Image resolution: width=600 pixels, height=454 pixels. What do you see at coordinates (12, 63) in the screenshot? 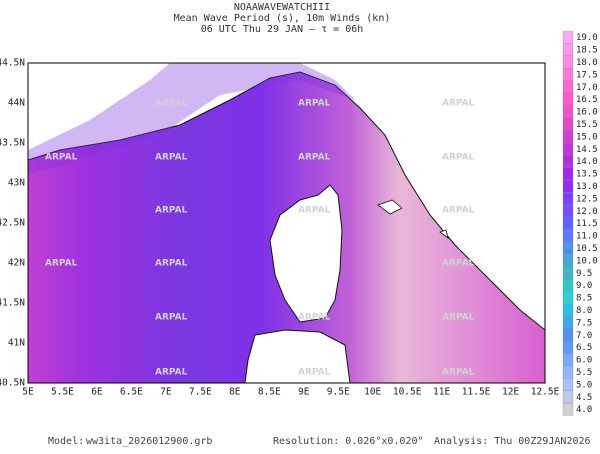
I see `lat-label: 44.5N` at bounding box center [12, 63].